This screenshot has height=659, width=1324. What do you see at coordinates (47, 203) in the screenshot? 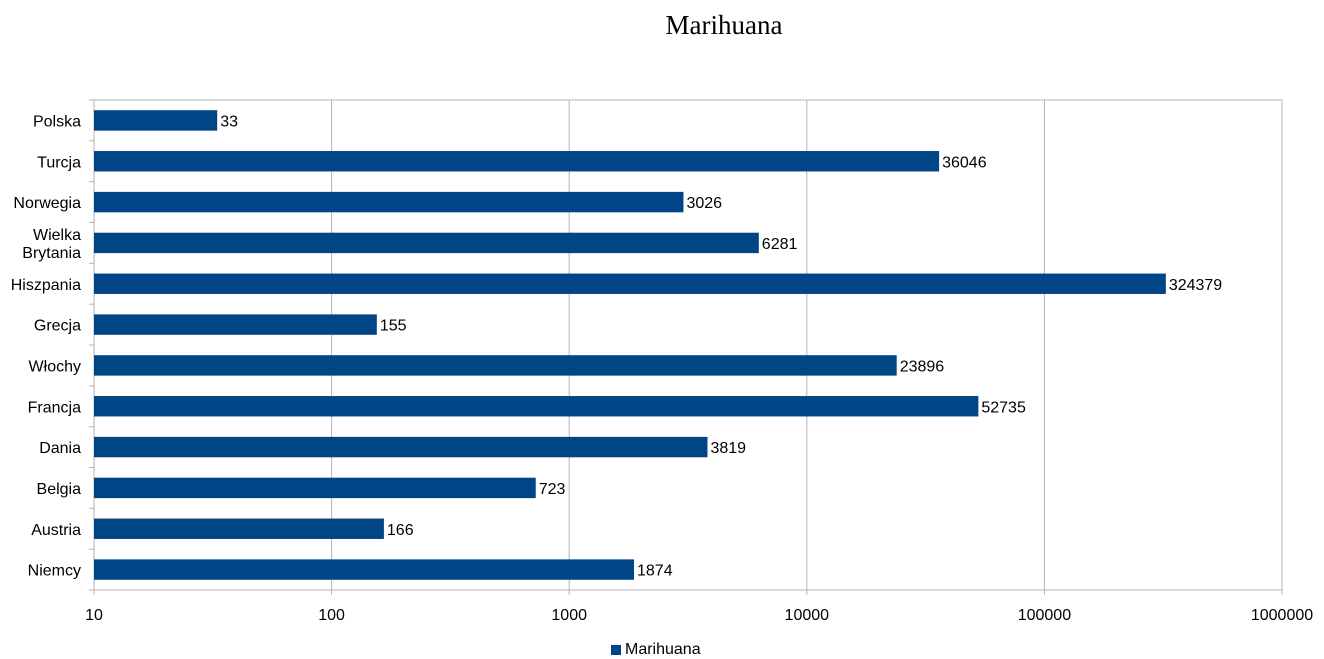
I see `category-label: Norwegia` at bounding box center [47, 203].